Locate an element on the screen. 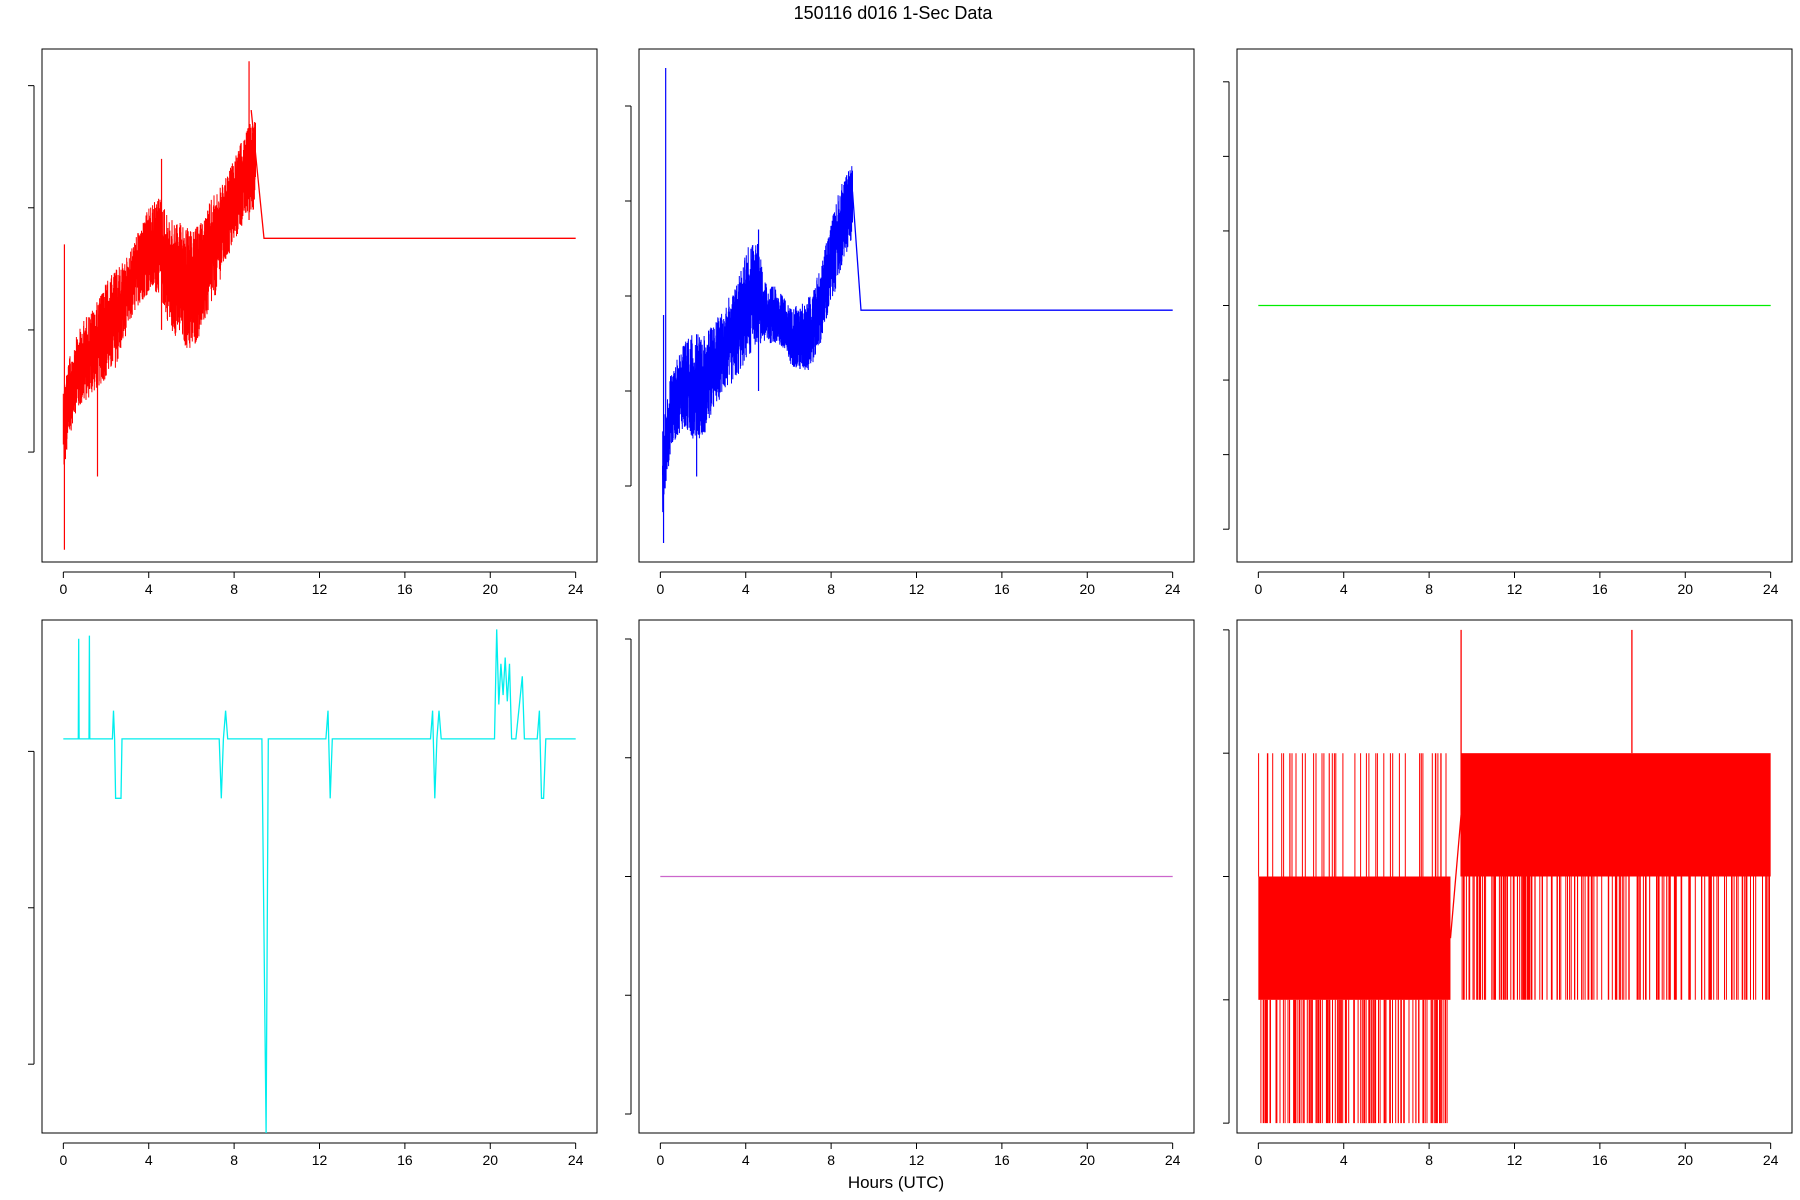 Image resolution: width=1800 pixels, height=1200 pixels. chart-panel-2: 0 4 8 12 16 20 24 is located at coordinates (910, 322).